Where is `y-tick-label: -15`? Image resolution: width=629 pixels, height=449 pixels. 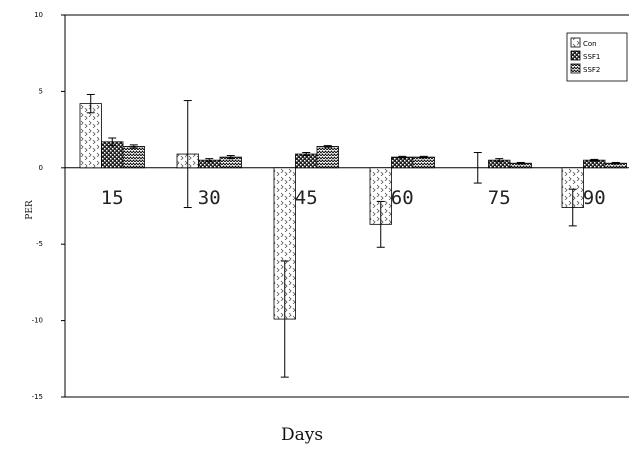
y-tick-label: -15 is located at coordinates (37, 397).